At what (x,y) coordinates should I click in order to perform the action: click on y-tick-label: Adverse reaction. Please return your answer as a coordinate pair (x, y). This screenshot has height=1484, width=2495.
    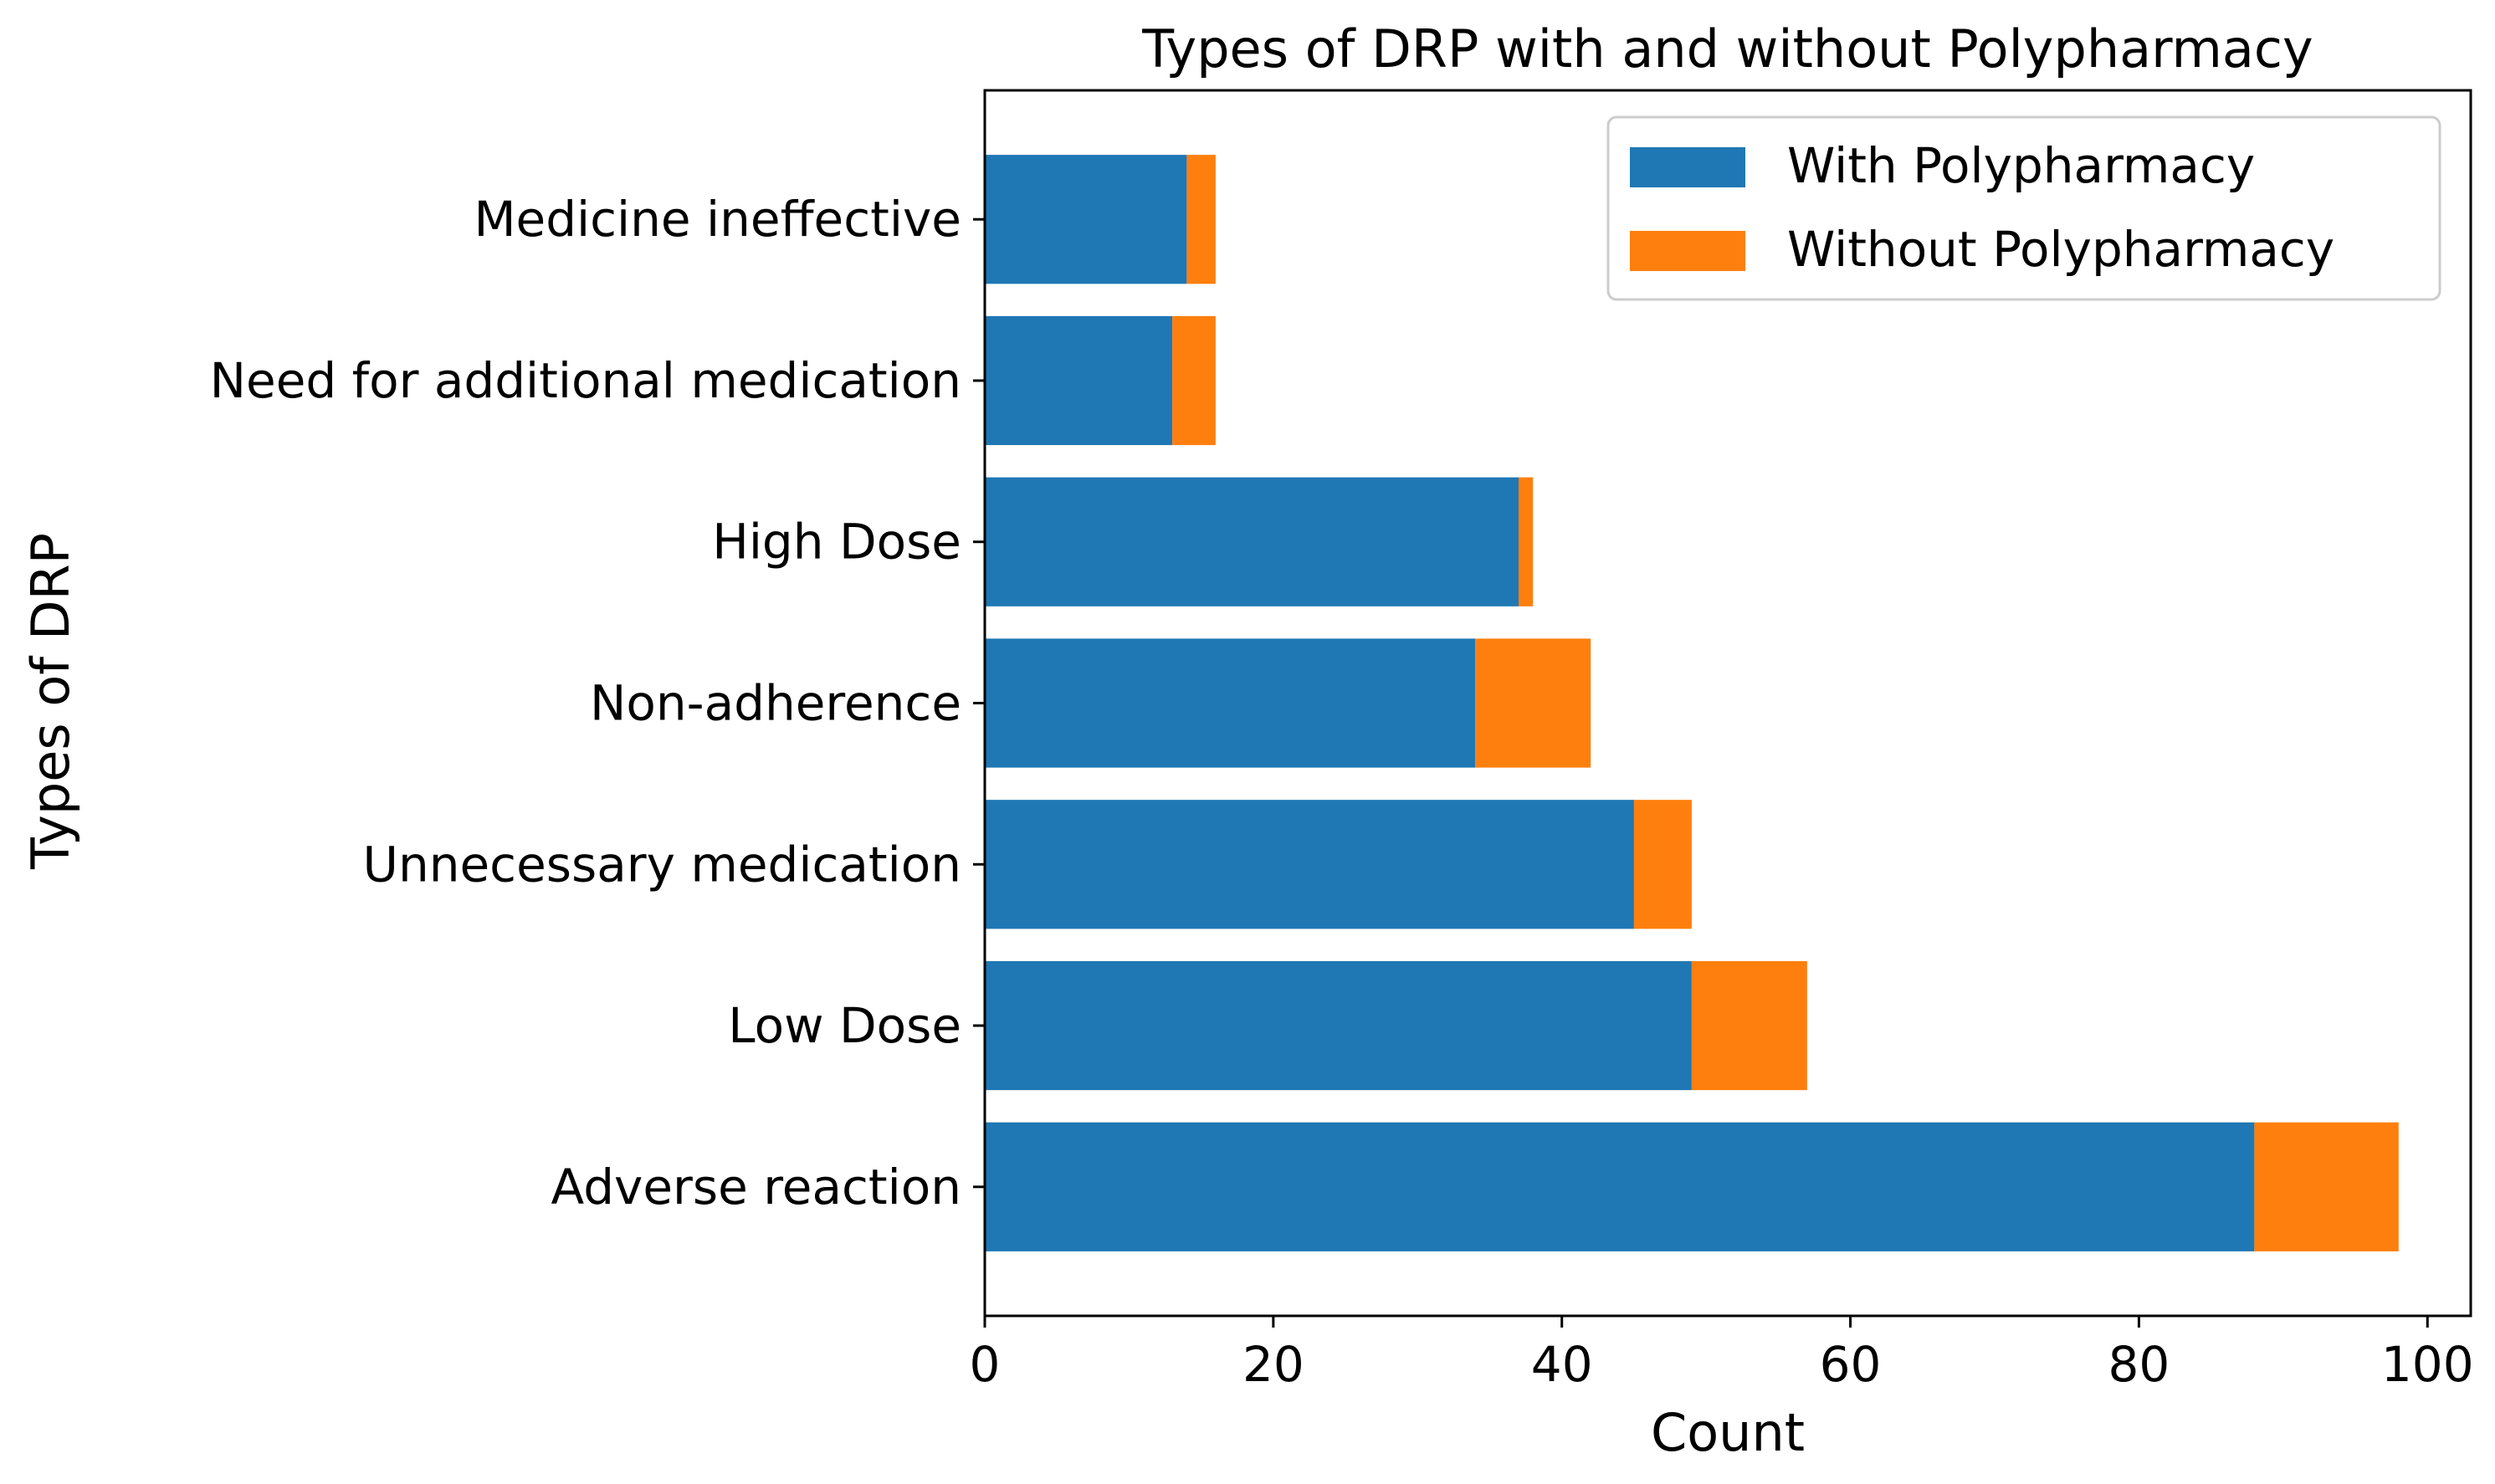
    Looking at the image, I should click on (756, 1187).